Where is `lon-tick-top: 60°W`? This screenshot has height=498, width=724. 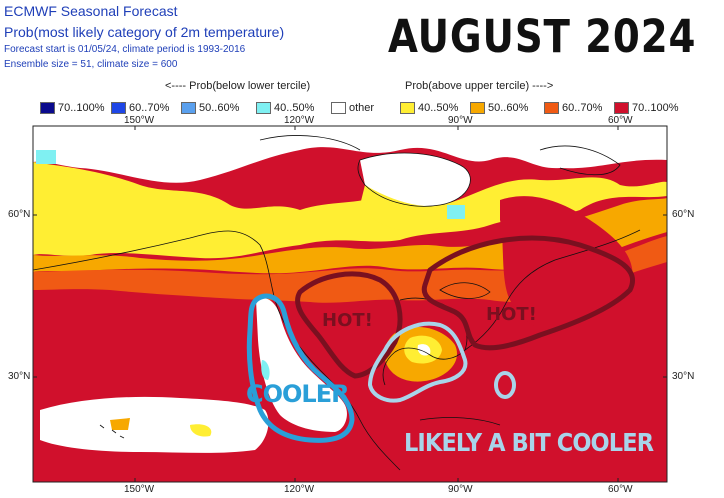
lon-tick-top: 60°W is located at coordinates (620, 120).